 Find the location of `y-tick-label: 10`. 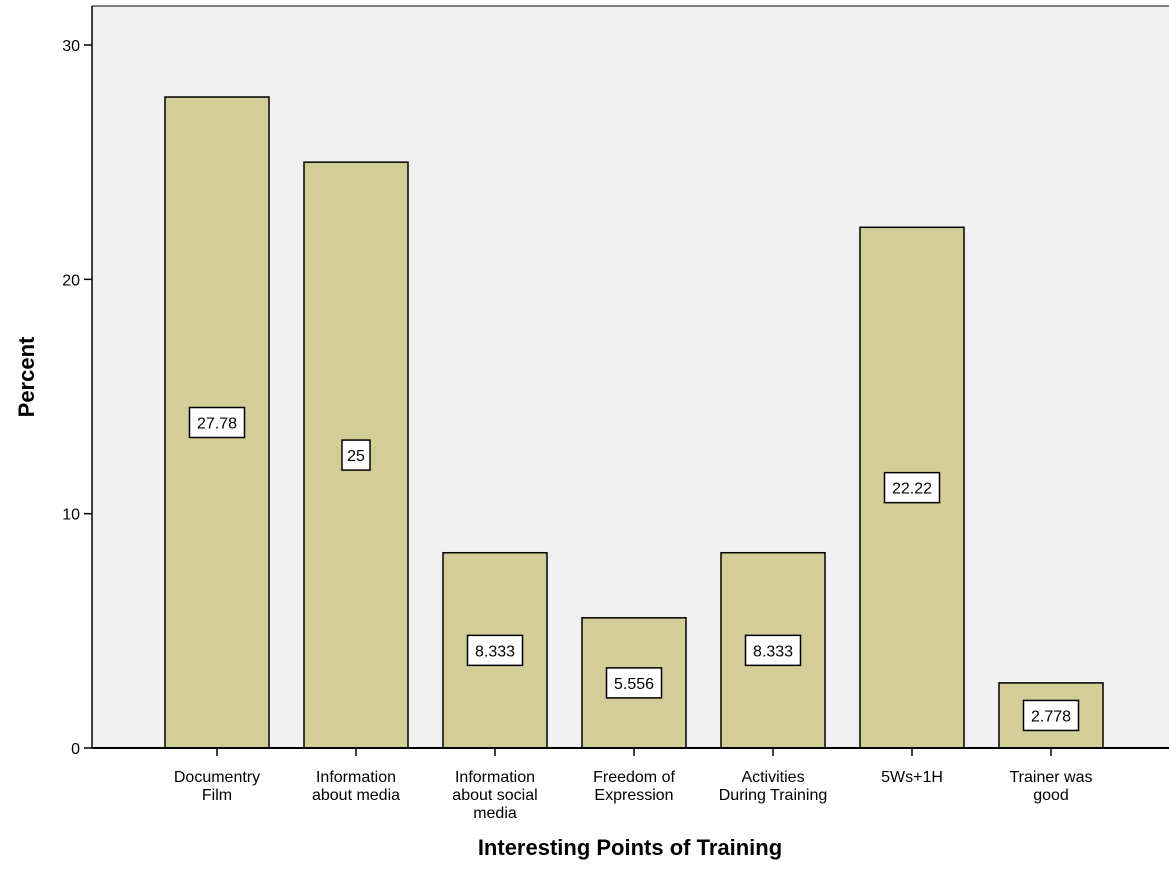

y-tick-label: 10 is located at coordinates (71, 515).